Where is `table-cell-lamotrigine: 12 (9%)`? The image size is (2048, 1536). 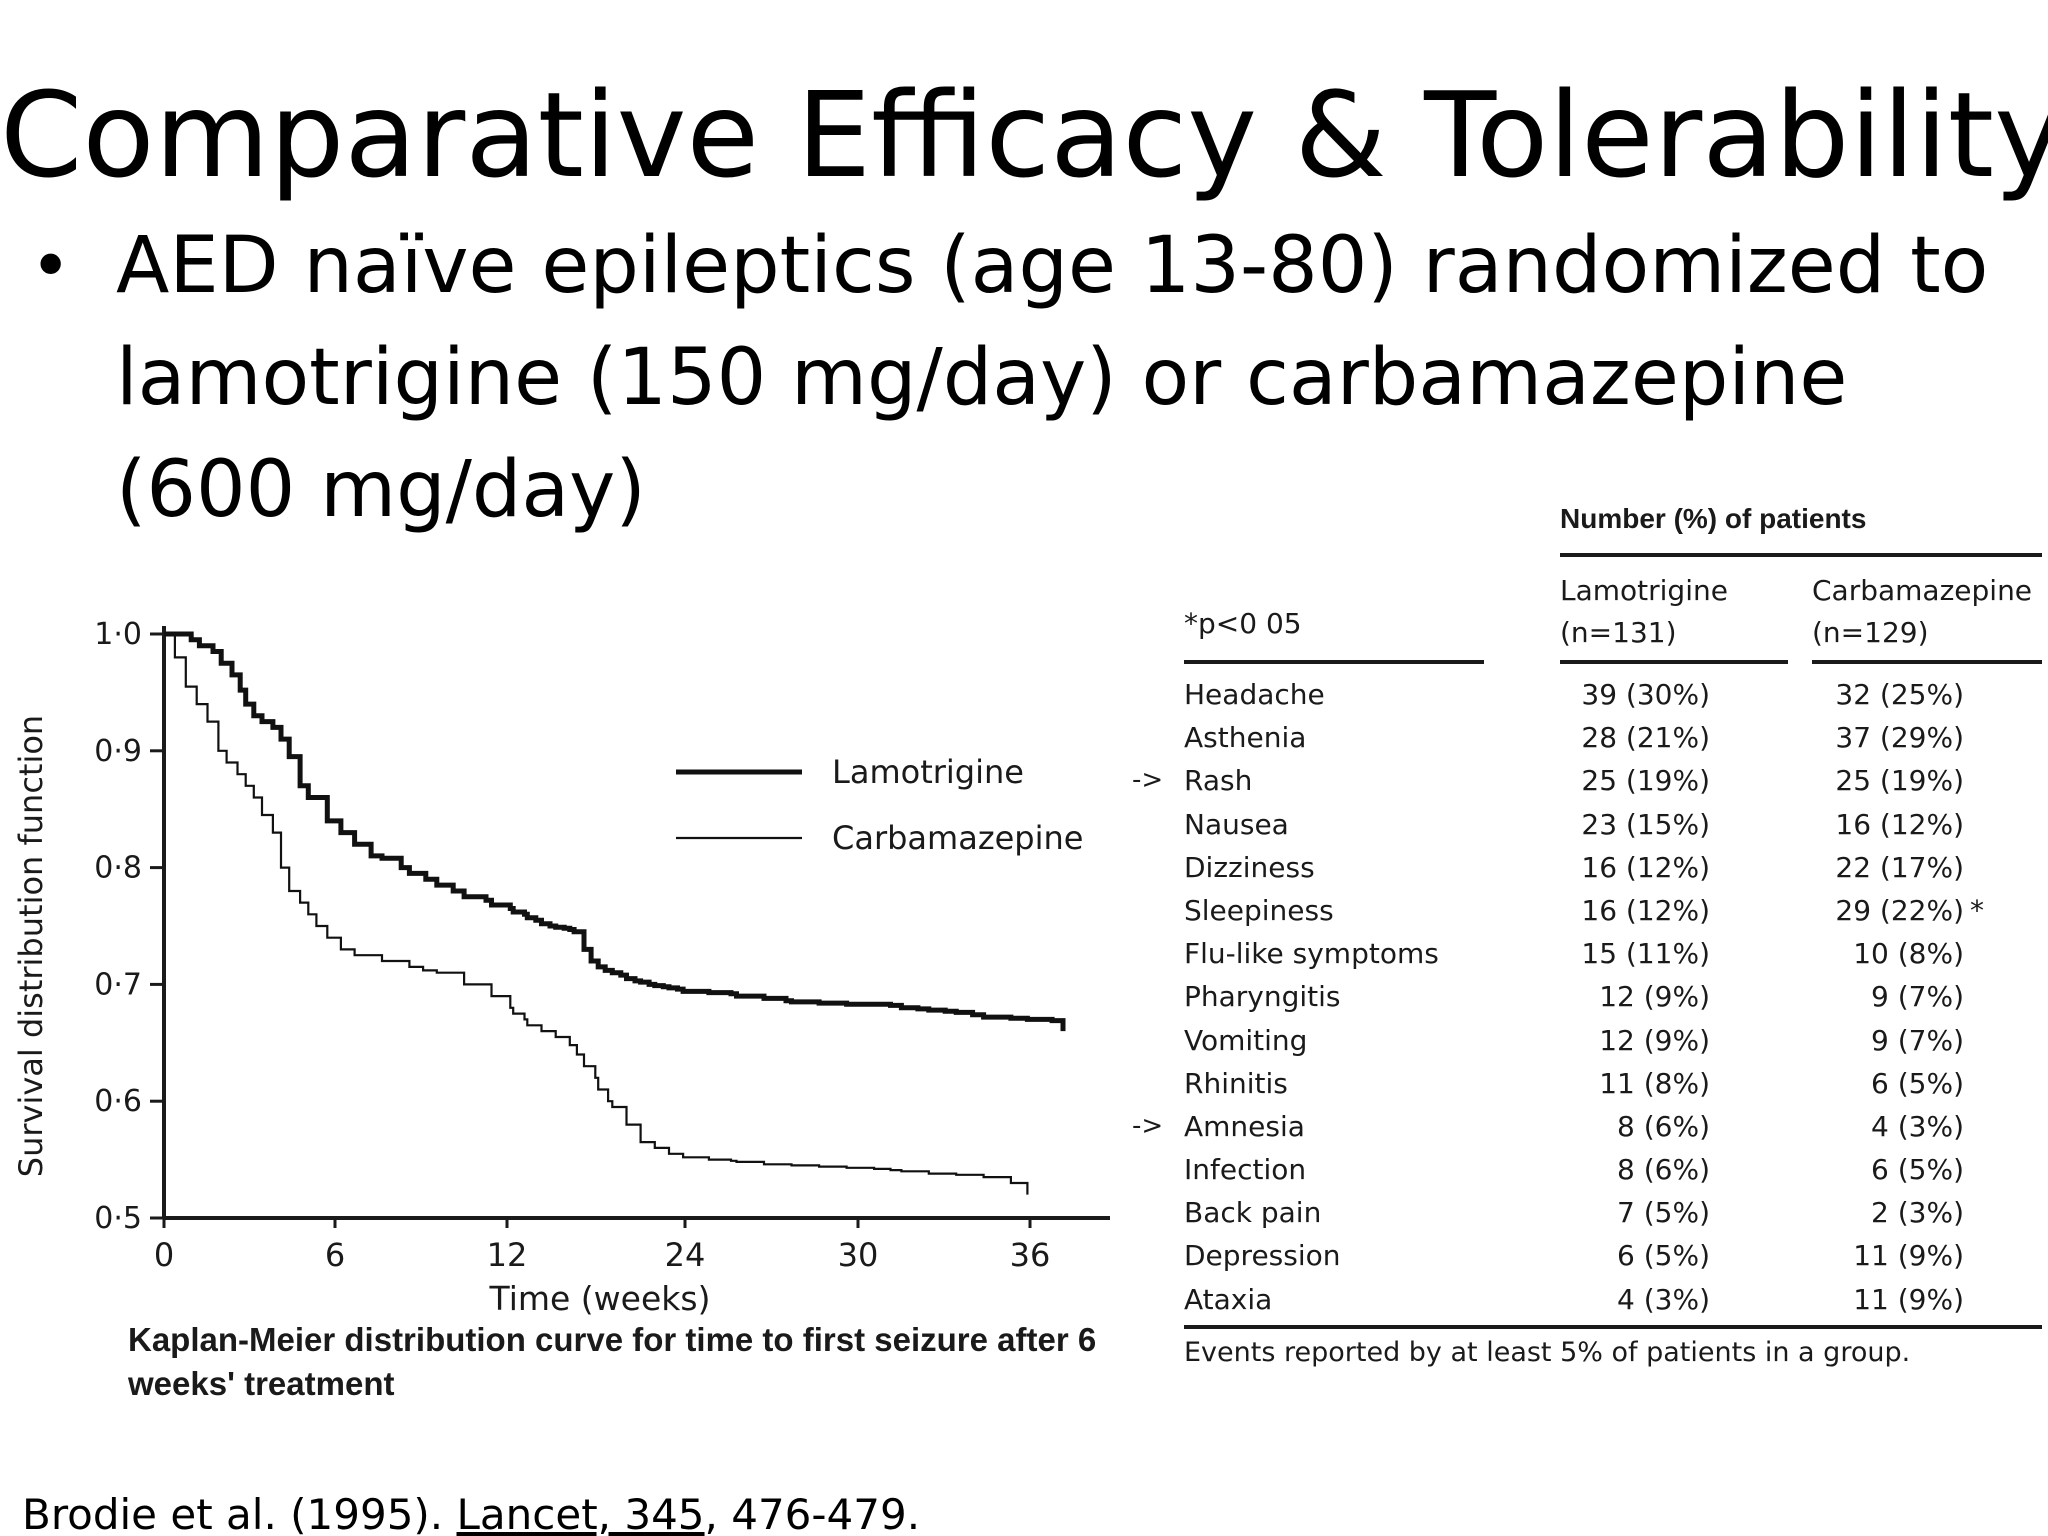 table-cell-lamotrigine: 12 (9%) is located at coordinates (1654, 997).